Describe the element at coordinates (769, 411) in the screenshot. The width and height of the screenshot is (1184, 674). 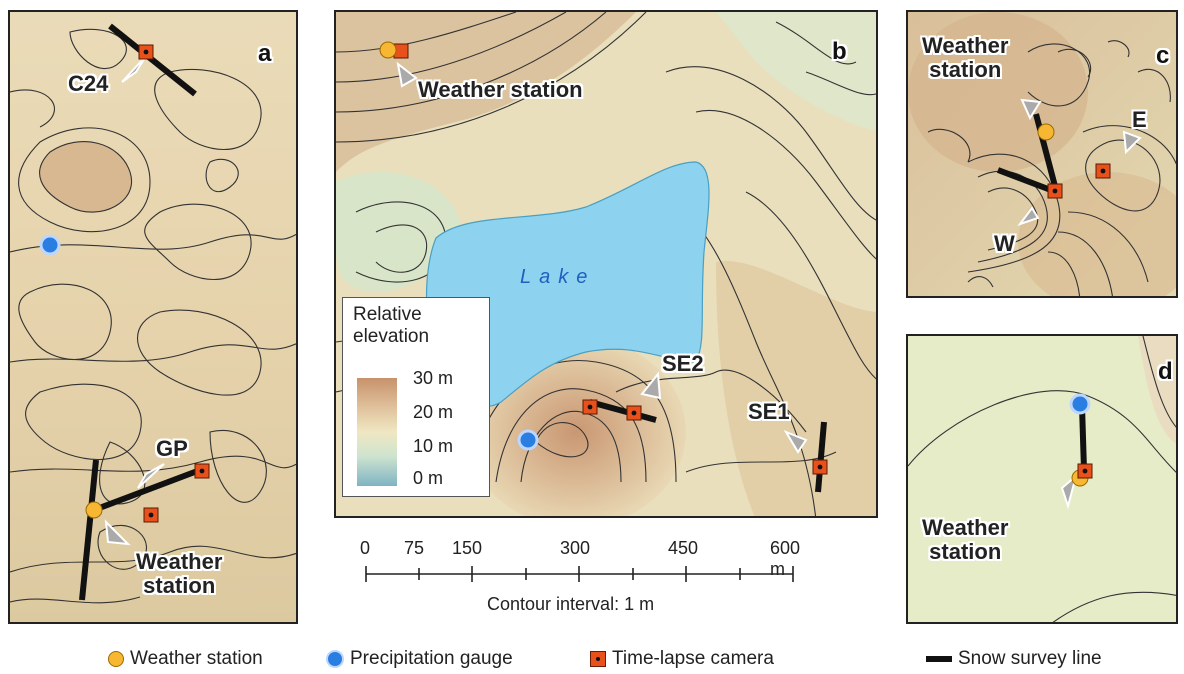
I see `site-label-se1: SE1` at that location.